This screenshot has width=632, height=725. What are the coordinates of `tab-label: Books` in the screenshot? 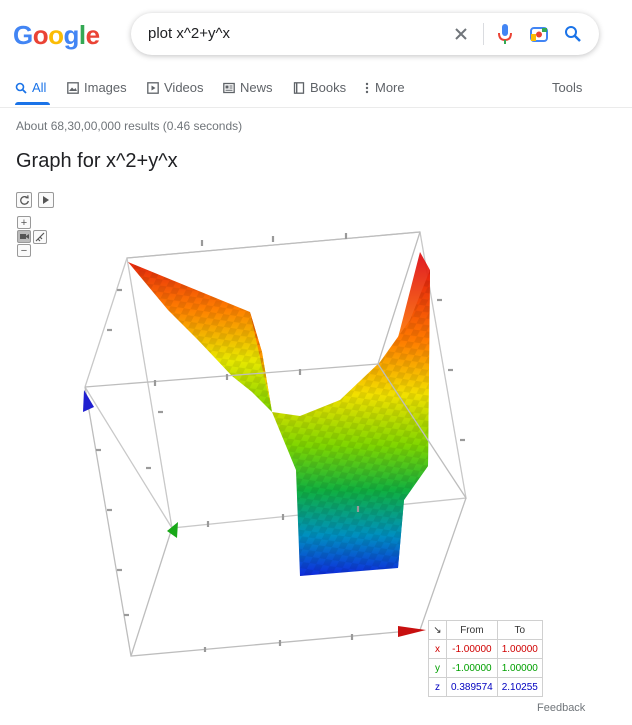 It's located at (328, 87).